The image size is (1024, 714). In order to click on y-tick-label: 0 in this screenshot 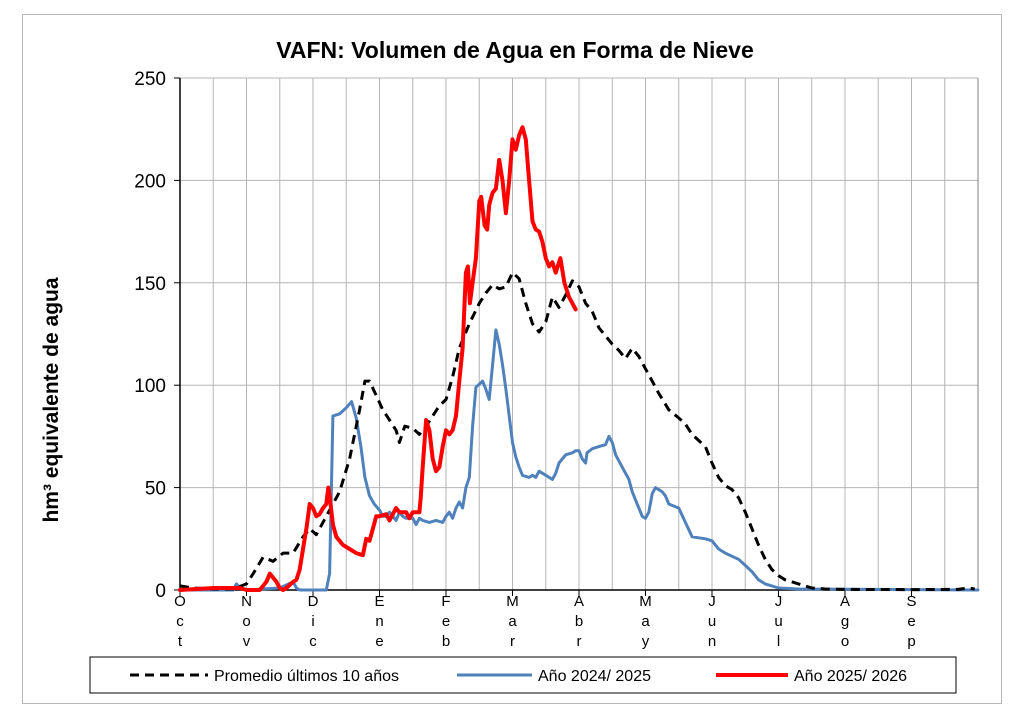, I will do `click(160, 591)`.